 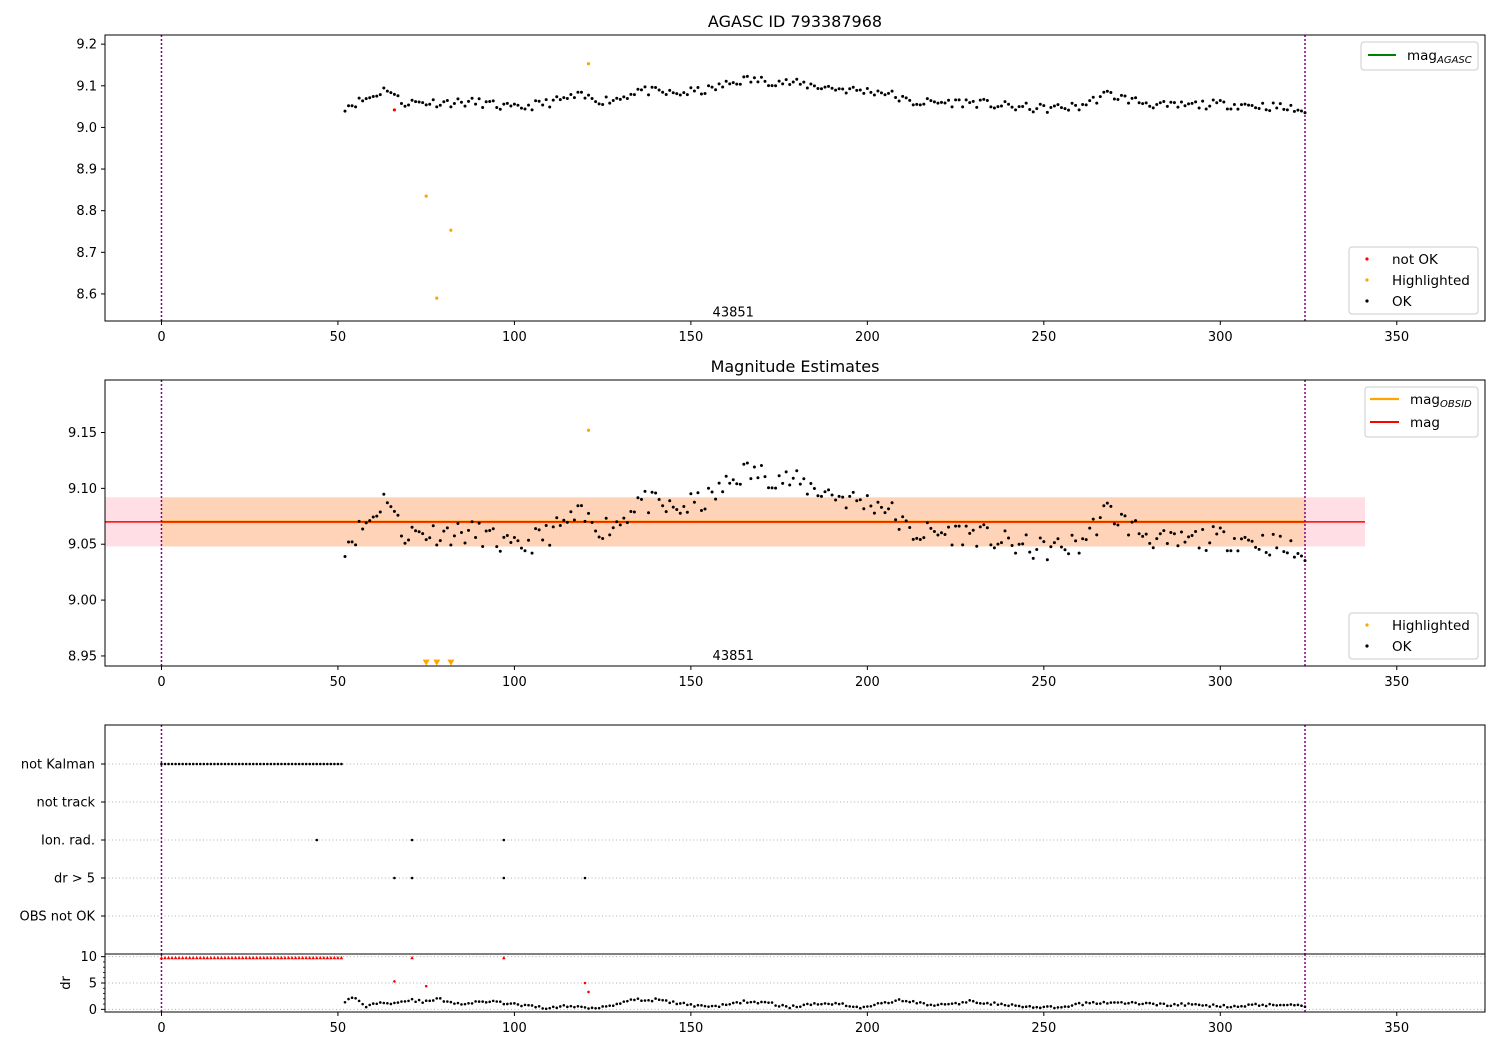 I want to click on agasc-legend-upper: magAGASC, so click(x=1419, y=56).